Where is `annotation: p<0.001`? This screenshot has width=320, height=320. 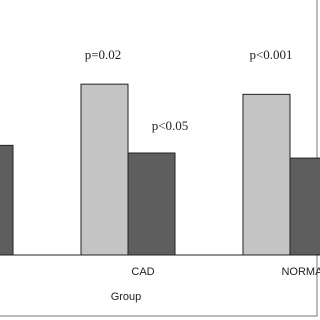 annotation: p<0.001 is located at coordinates (270, 54).